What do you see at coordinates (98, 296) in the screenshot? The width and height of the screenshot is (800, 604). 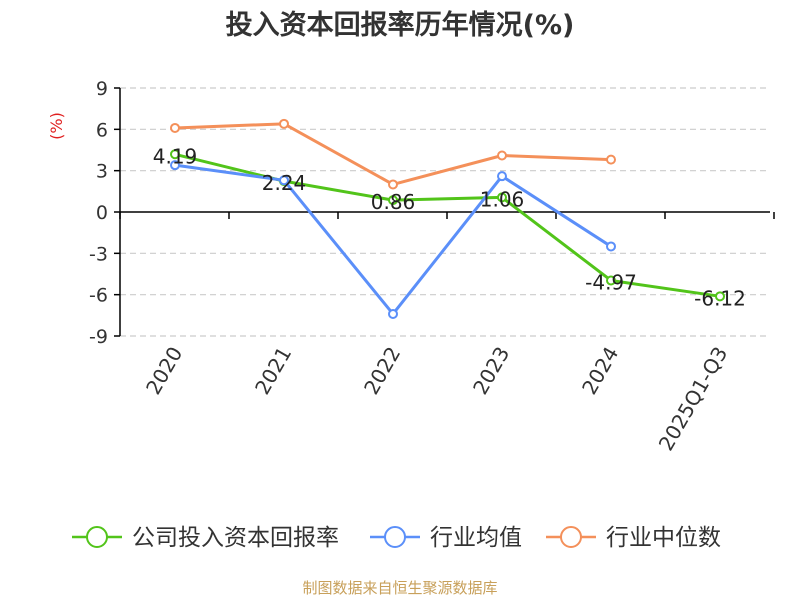 I see `y-tick-label: -6` at bounding box center [98, 296].